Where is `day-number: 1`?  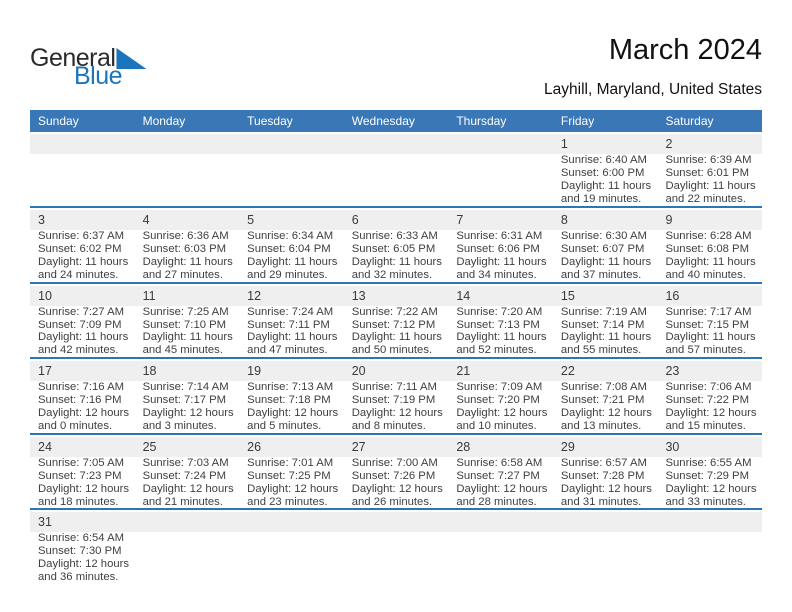
day-number: 1 is located at coordinates (605, 144).